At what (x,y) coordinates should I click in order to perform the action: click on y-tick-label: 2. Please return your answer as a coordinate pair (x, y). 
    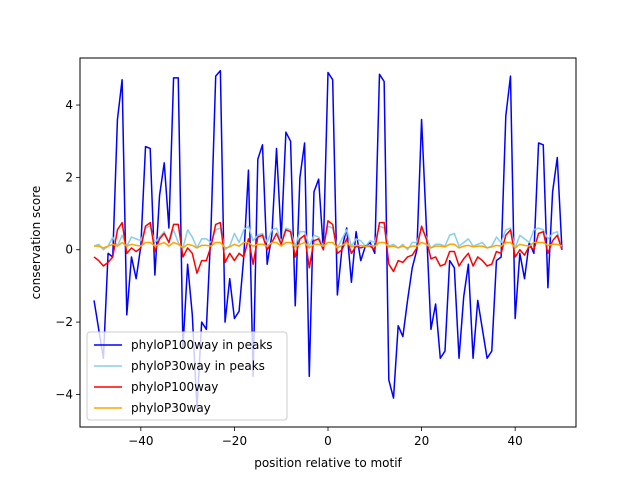
    Looking at the image, I should click on (69, 177).